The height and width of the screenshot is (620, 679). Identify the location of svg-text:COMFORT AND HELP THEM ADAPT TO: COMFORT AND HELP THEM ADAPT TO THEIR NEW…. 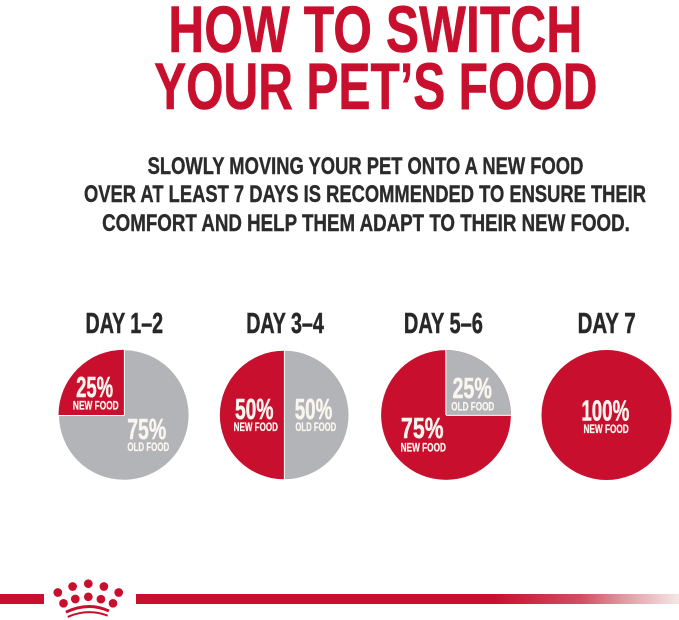
(366, 223).